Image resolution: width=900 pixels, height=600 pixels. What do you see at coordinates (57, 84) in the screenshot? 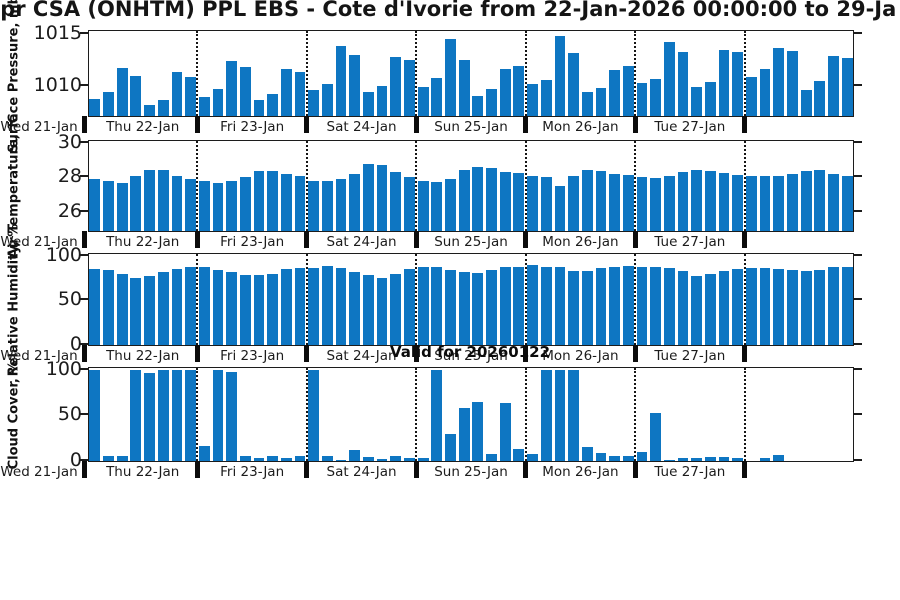
I see `y-tick-label: 1010` at bounding box center [57, 84].